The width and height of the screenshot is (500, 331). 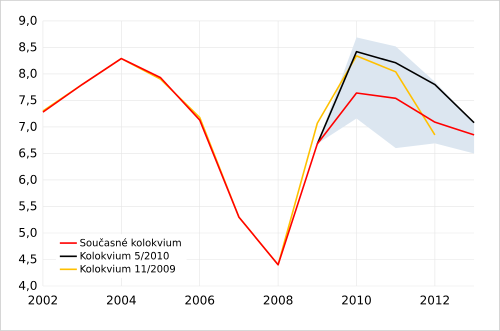 I want to click on y-tick-label: 8,0, so click(x=28, y=74).